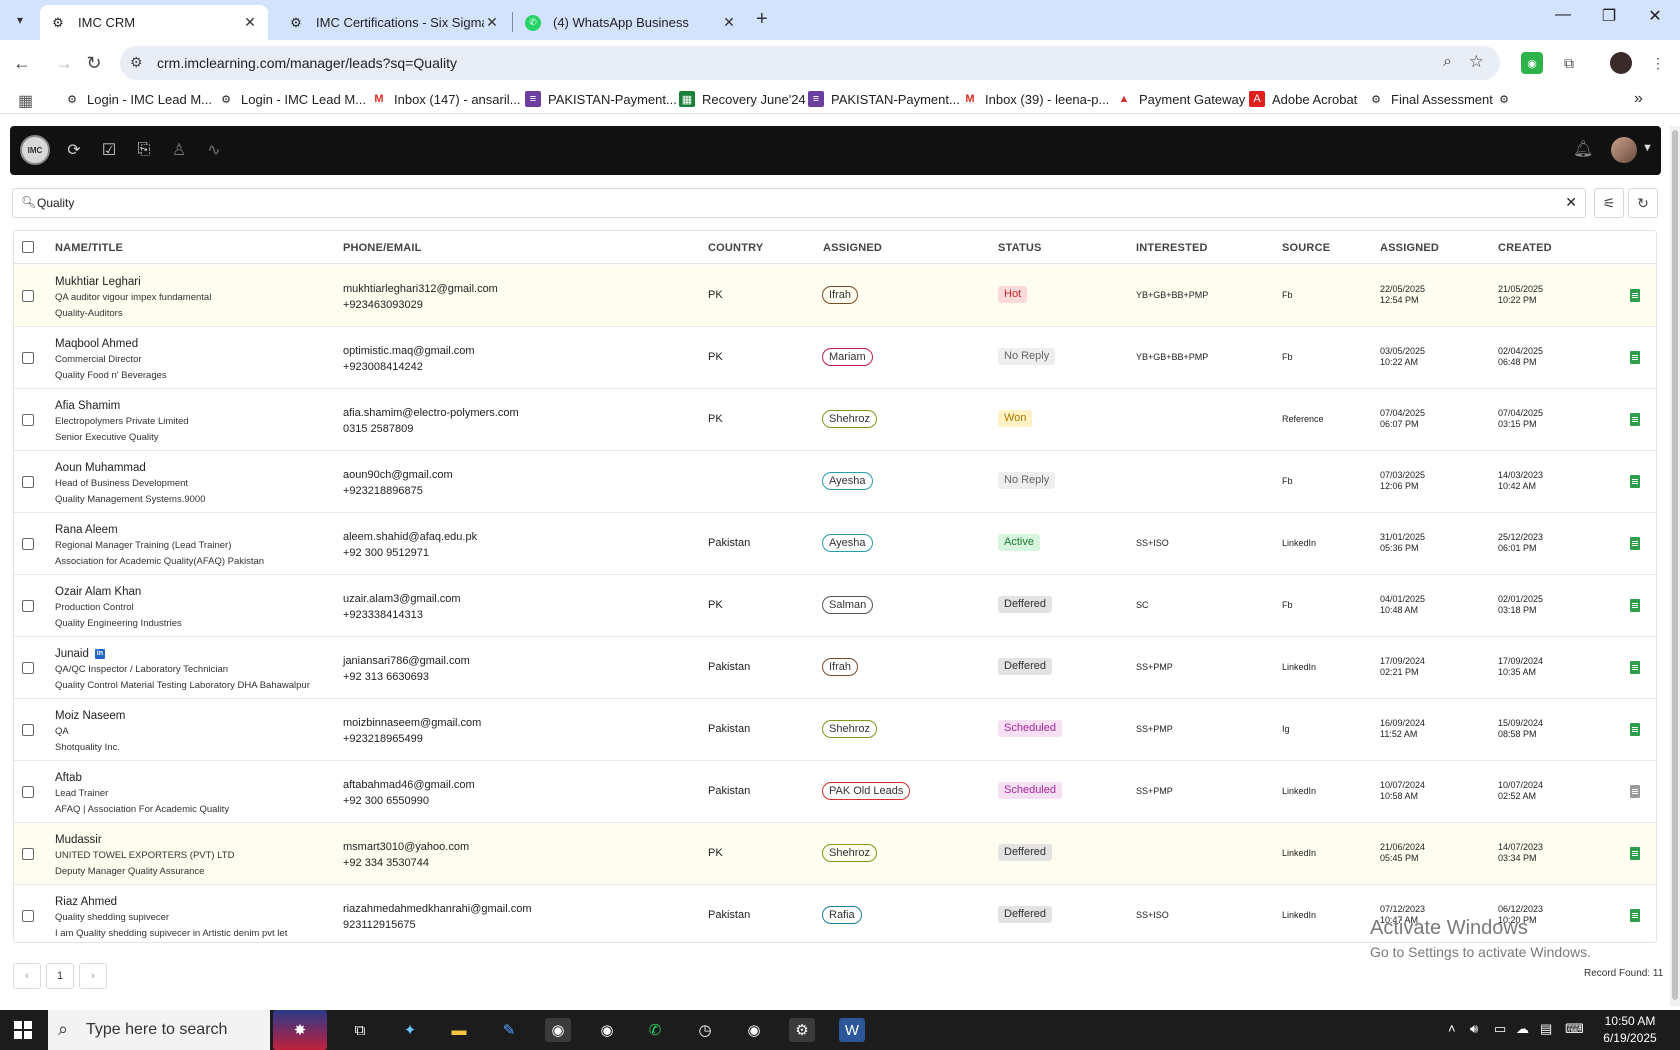 The image size is (1680, 1050). What do you see at coordinates (1571, 202) in the screenshot?
I see `clear-search-icon: ✕` at bounding box center [1571, 202].